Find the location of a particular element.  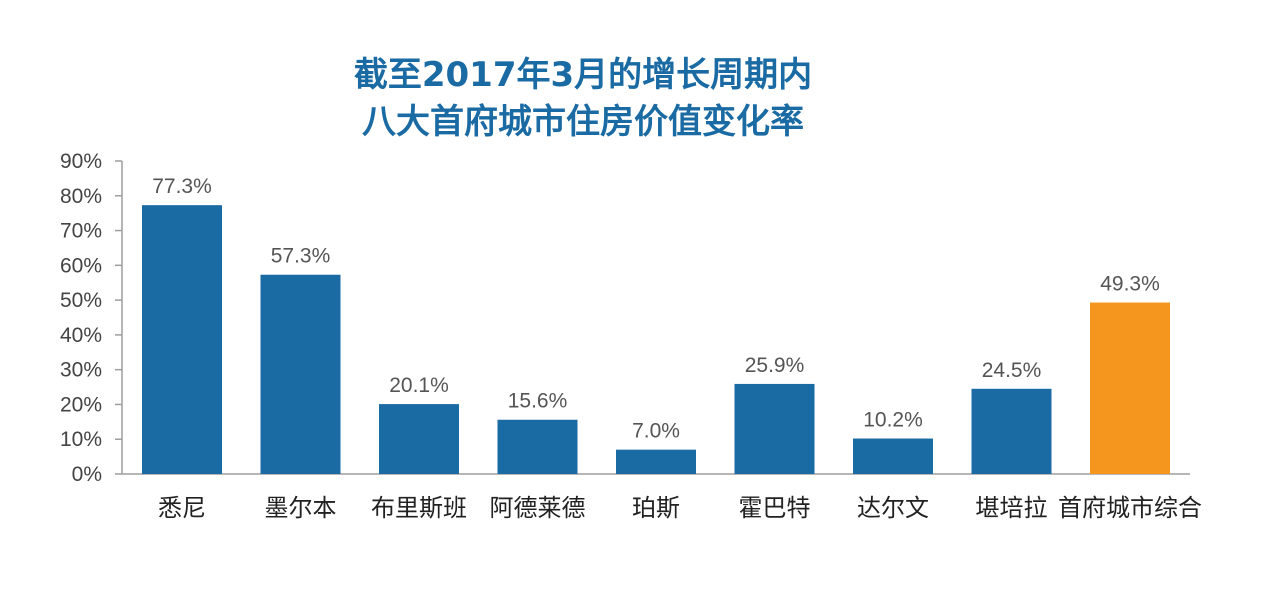

y-tick-label: 20% is located at coordinates (81, 404).